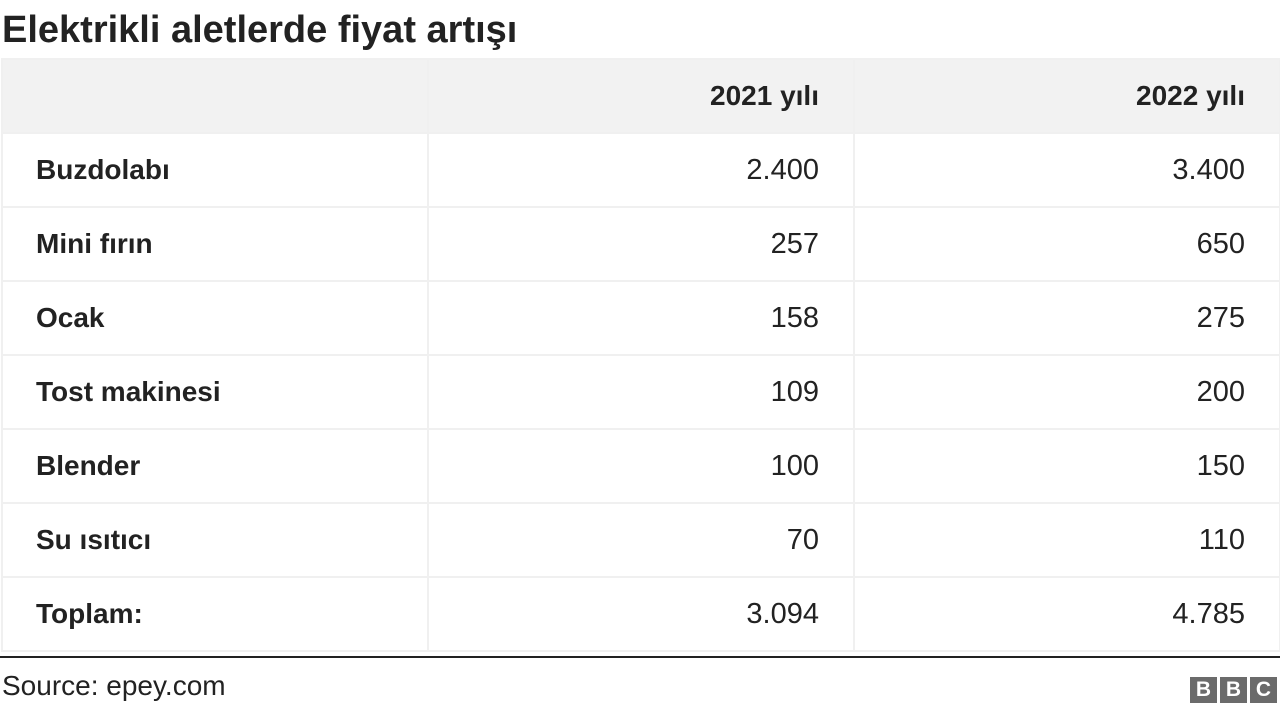  Describe the element at coordinates (215, 96) in the screenshot. I see `column-header` at that location.